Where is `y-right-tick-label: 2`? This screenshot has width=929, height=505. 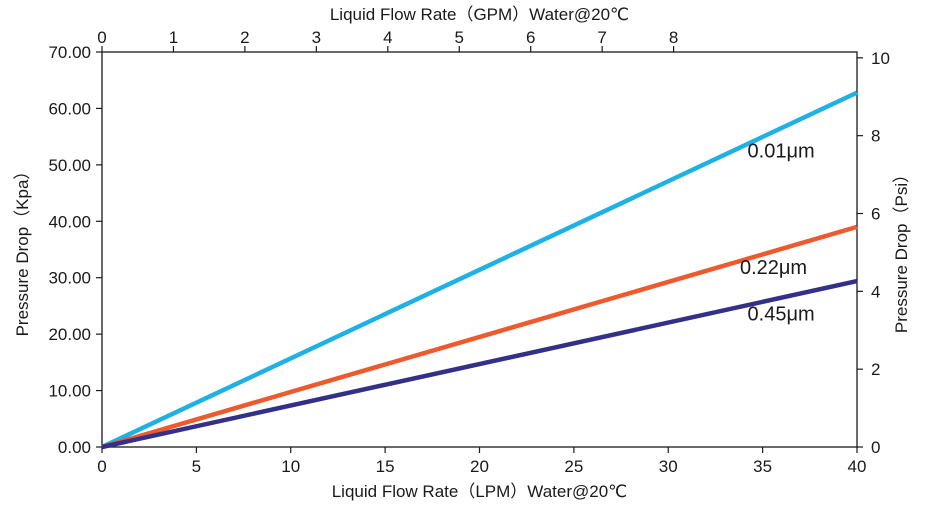
y-right-tick-label: 2 is located at coordinates (875, 369).